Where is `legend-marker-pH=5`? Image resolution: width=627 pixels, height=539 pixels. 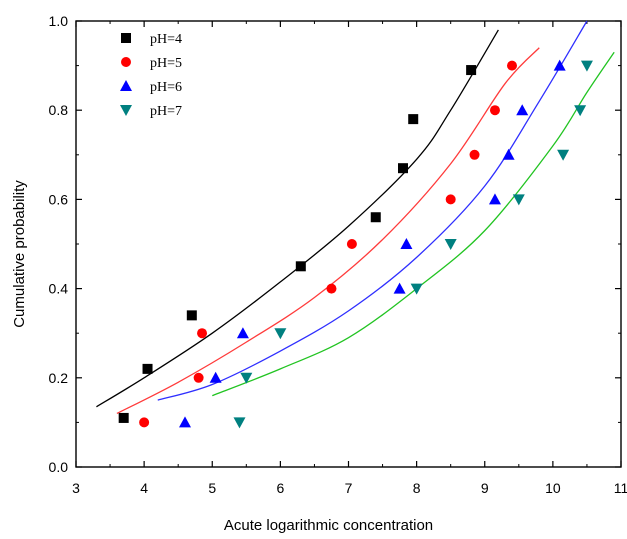 legend-marker-pH=5 is located at coordinates (126, 62).